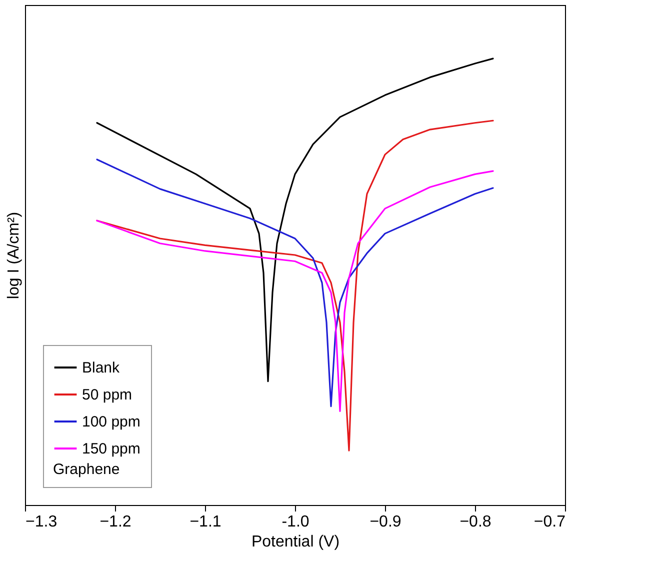 Image resolution: width=658 pixels, height=581 pixels. Describe the element at coordinates (550, 522) in the screenshot. I see `x-tick-label: −0.7` at that location.